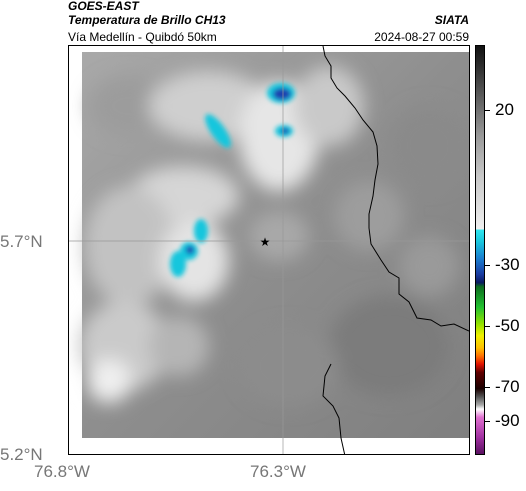 Image resolution: width=526 pixels, height=491 pixels. Describe the element at coordinates (504, 109) in the screenshot. I see `colorbar-label: 20` at that location.